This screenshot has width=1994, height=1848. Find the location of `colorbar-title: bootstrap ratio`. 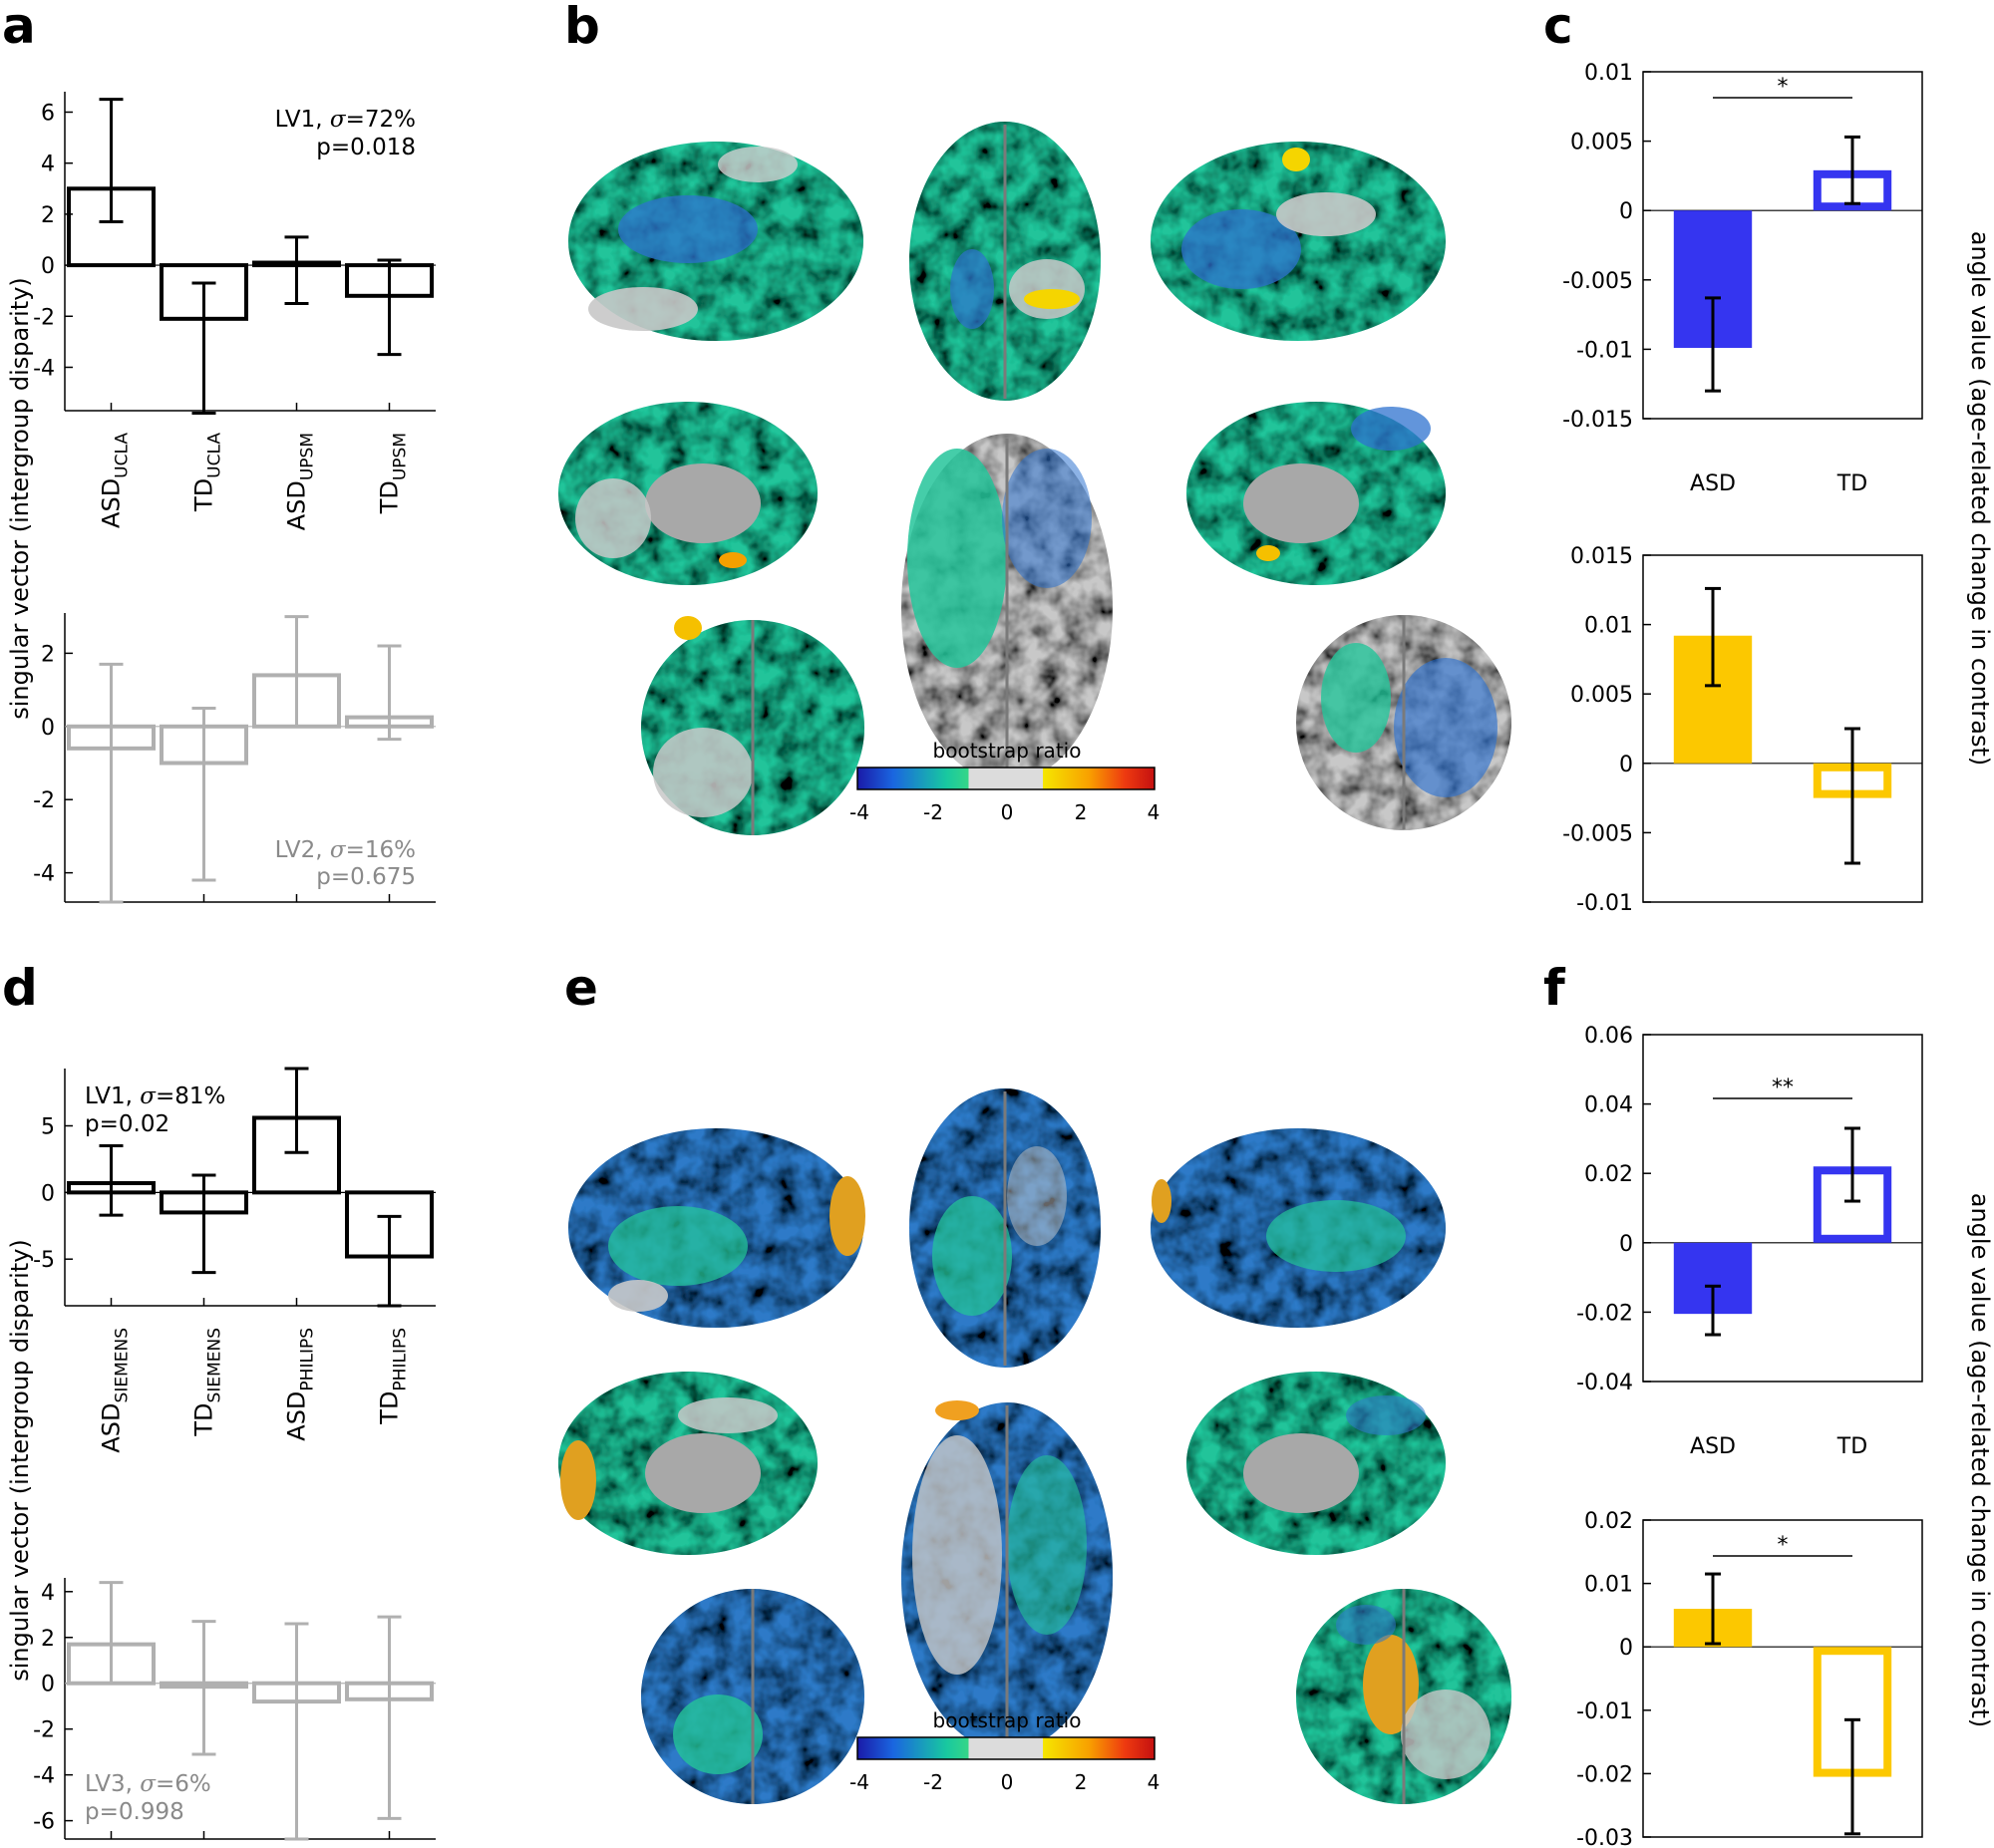

colorbar-title: bootstrap ratio is located at coordinates (1007, 751).